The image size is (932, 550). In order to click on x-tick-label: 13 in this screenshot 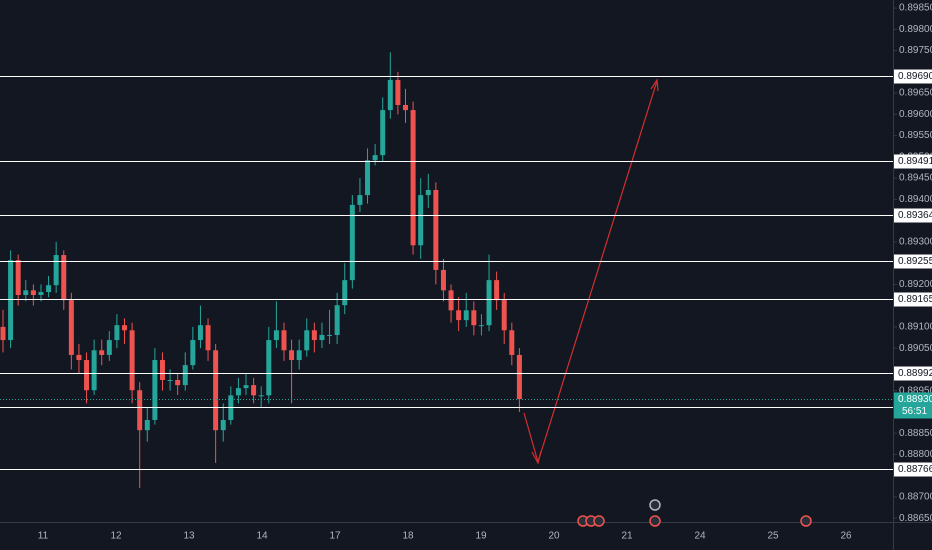, I will do `click(189, 536)`.